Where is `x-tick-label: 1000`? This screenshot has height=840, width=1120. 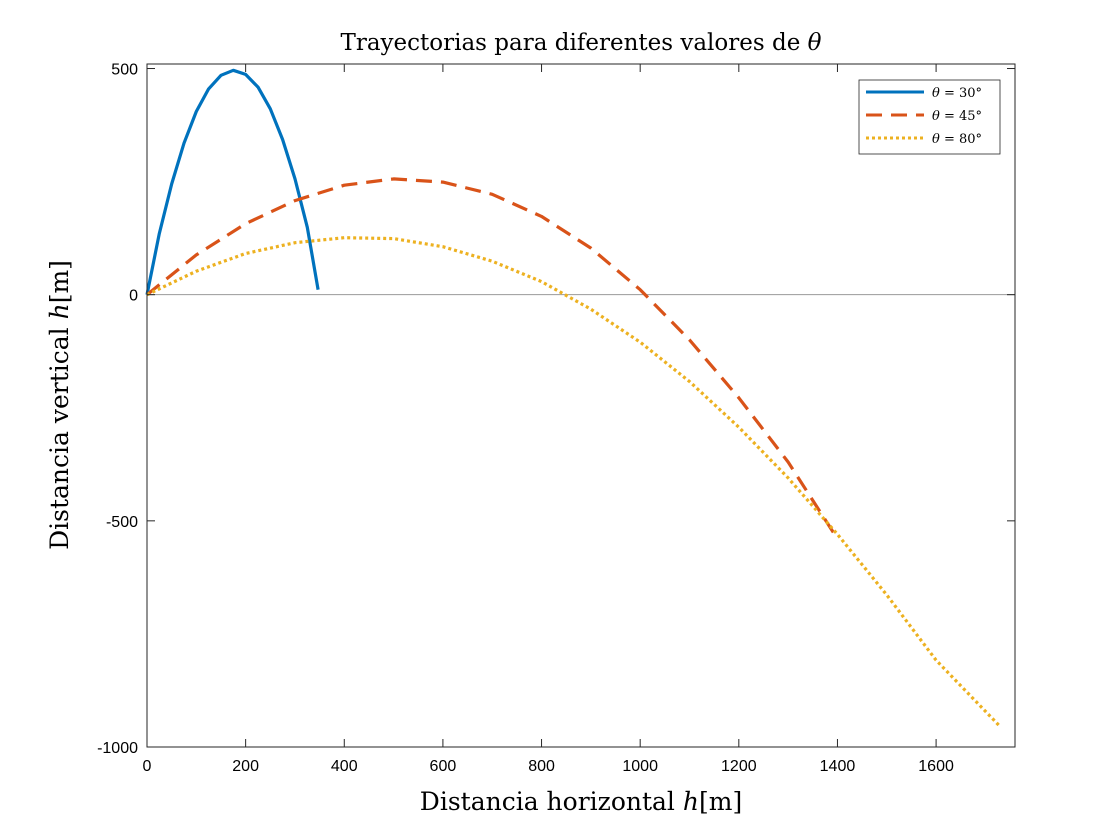
x-tick-label: 1000 is located at coordinates (640, 766).